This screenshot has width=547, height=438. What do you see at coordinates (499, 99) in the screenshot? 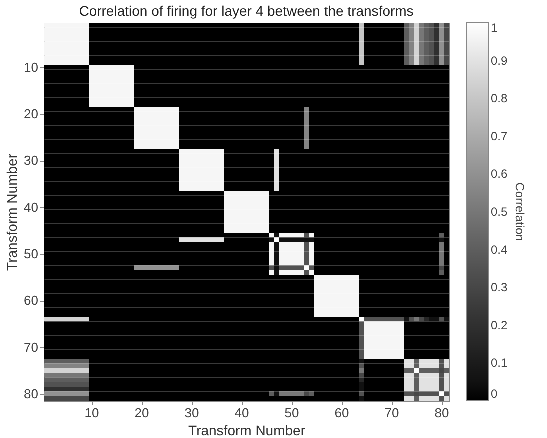
I see `color-bar-label: 0.8` at bounding box center [499, 99].